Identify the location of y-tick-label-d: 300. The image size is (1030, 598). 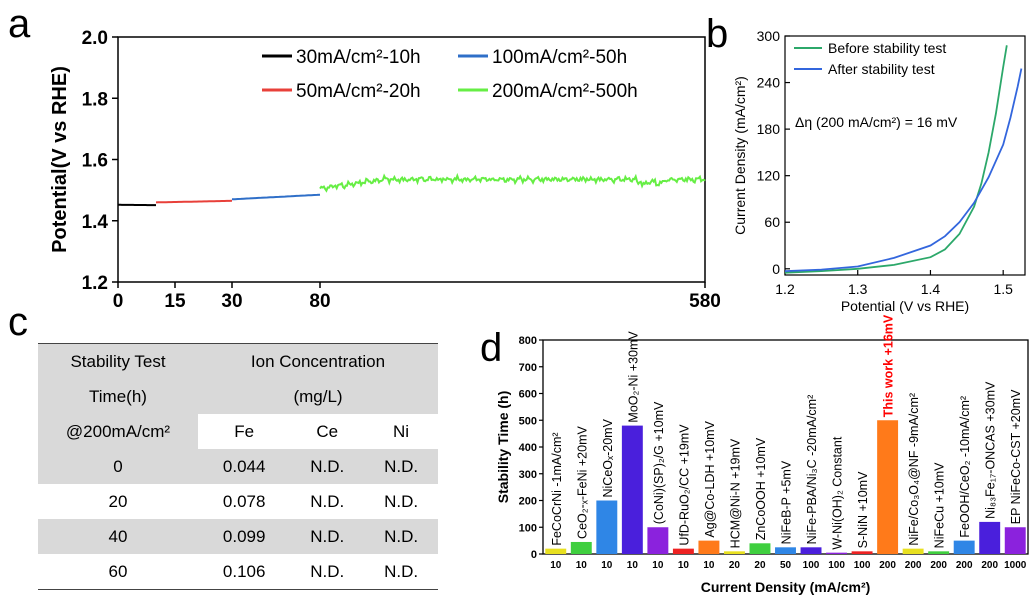
(528, 475).